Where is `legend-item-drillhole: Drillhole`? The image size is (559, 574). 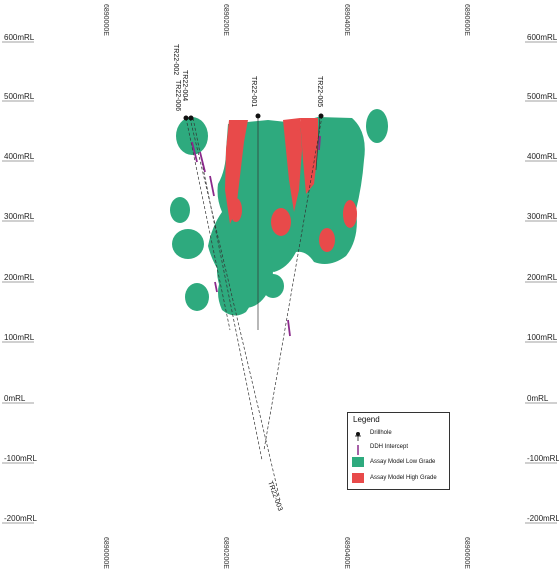 legend-item-drillhole: Drillhole is located at coordinates (372, 434).